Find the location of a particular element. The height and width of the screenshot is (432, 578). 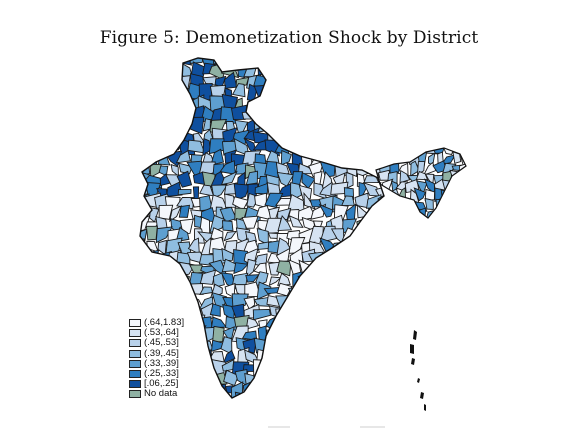

legend-label: (.64,1.83] is located at coordinates (164, 322).